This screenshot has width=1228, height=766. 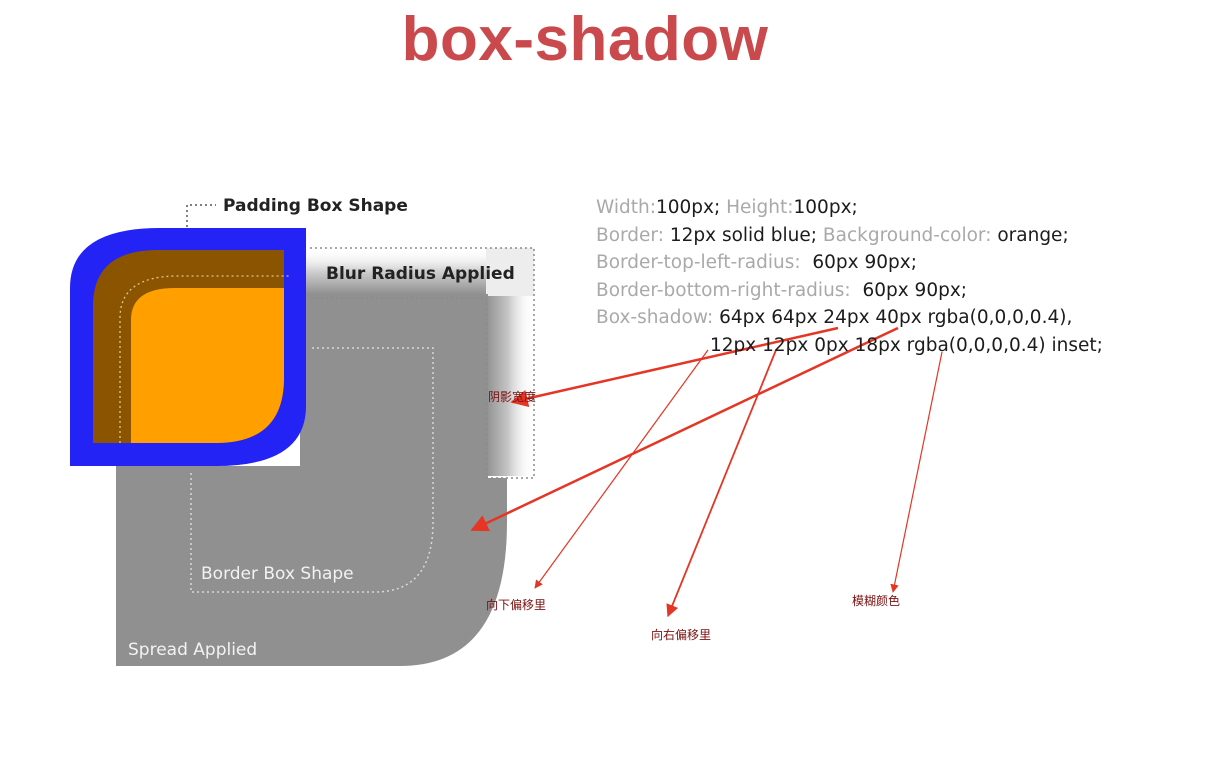 I want to click on arrow-spread, so click(x=684, y=429).